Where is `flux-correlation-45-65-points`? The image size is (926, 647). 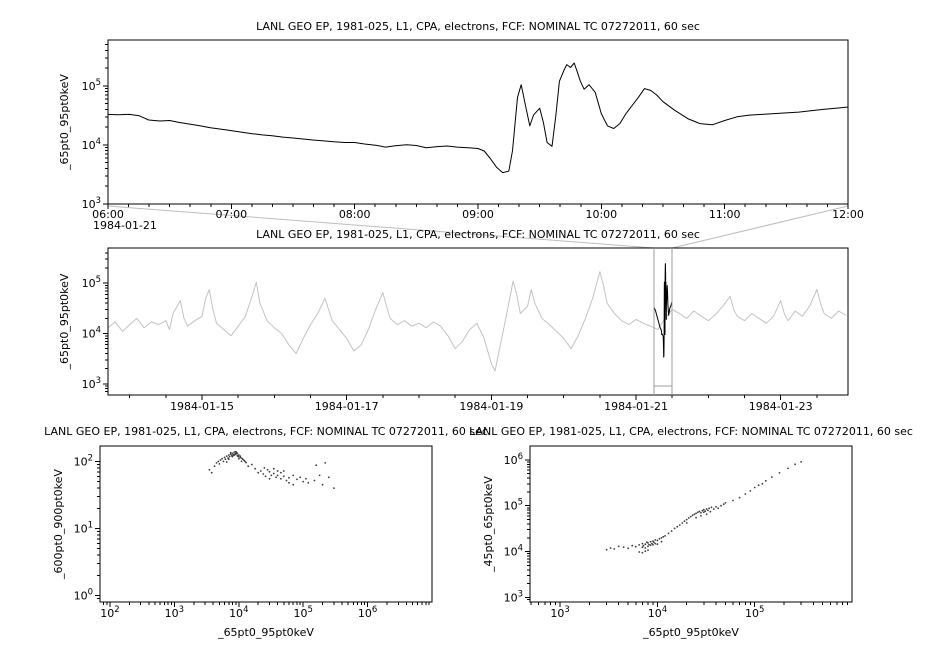 flux-correlation-45-65-points is located at coordinates (703, 507).